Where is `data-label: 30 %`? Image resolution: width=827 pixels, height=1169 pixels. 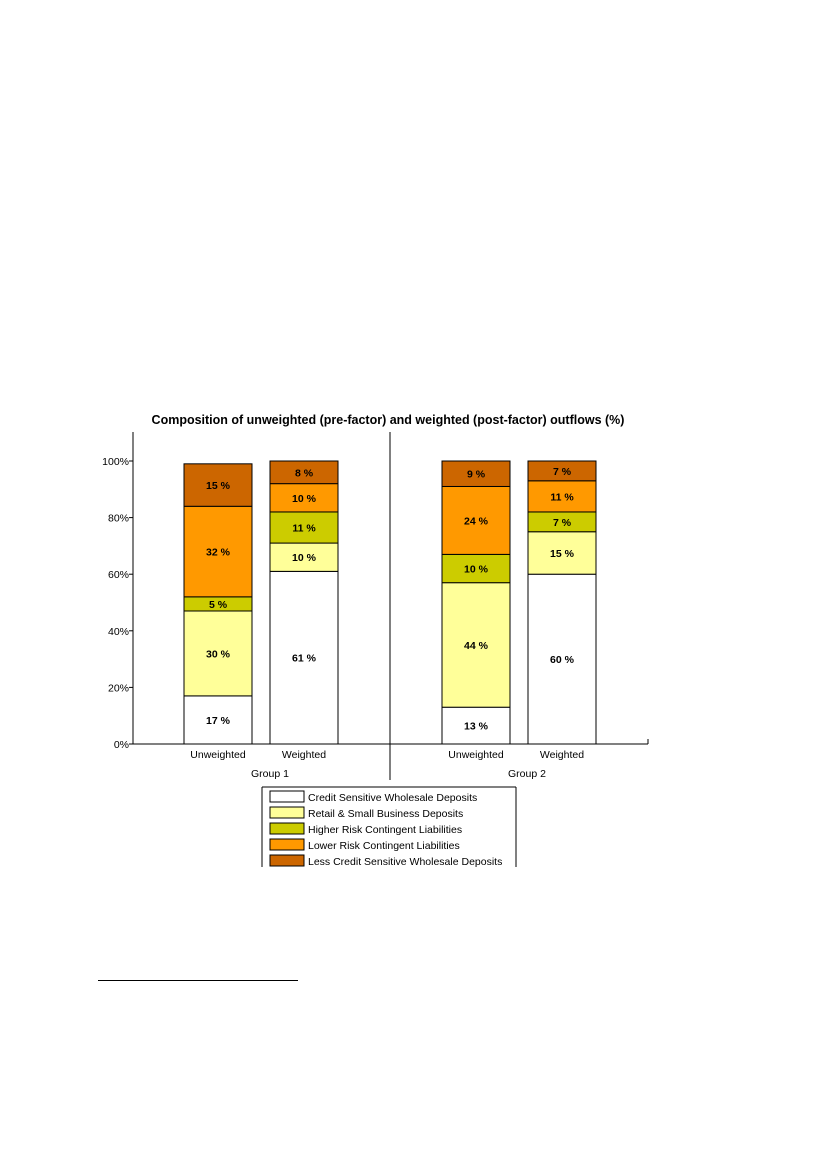
data-label: 30 % is located at coordinates (218, 654).